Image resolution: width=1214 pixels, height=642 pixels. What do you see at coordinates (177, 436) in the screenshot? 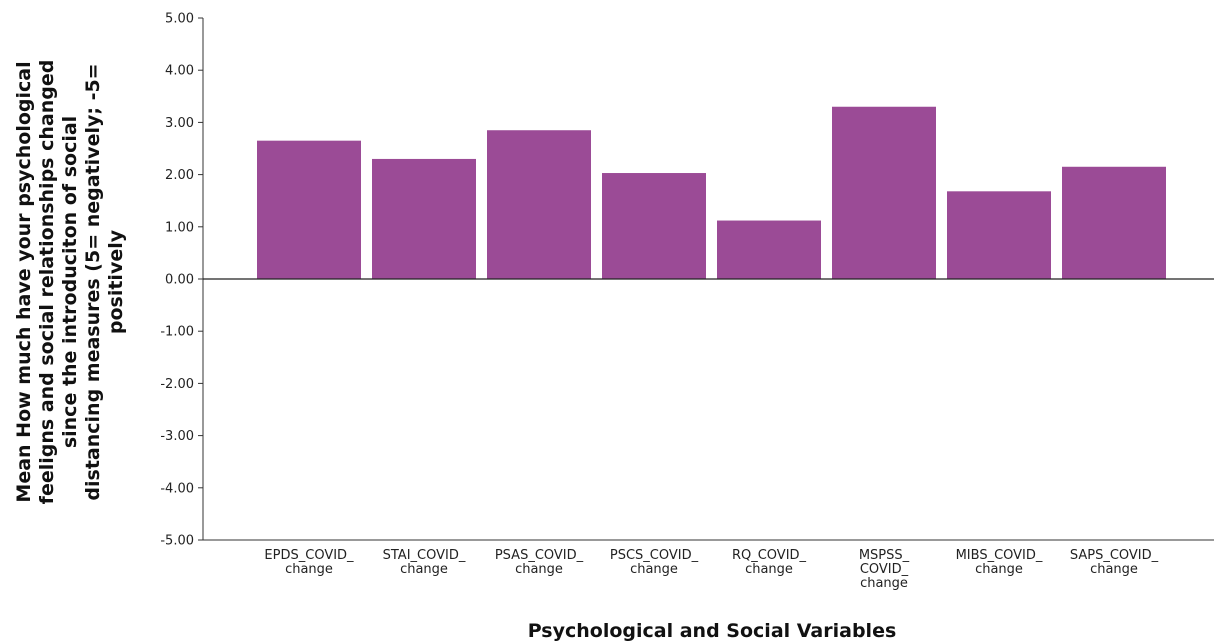
I see `y-tick-label: -3.00` at bounding box center [177, 436].